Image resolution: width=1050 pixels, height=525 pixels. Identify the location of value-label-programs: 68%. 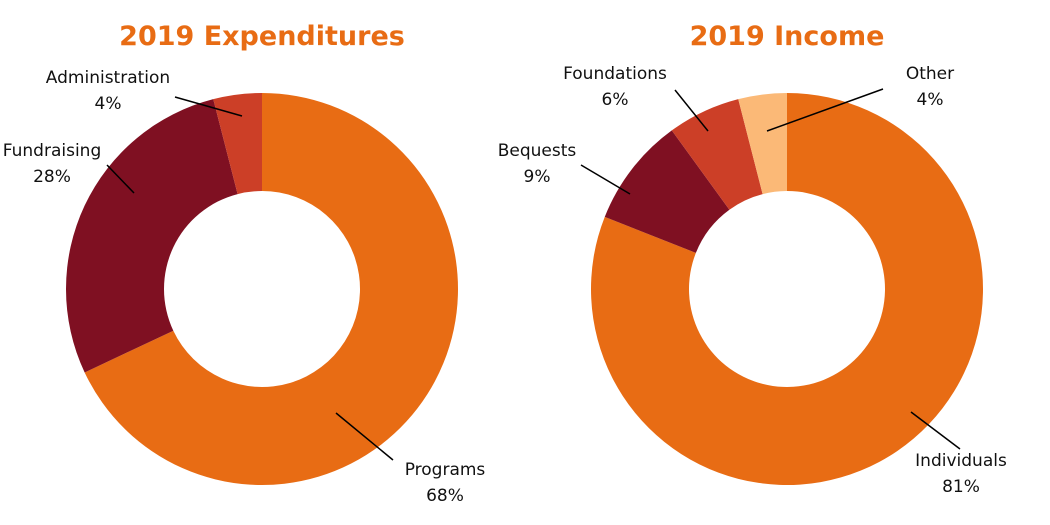
(445, 496).